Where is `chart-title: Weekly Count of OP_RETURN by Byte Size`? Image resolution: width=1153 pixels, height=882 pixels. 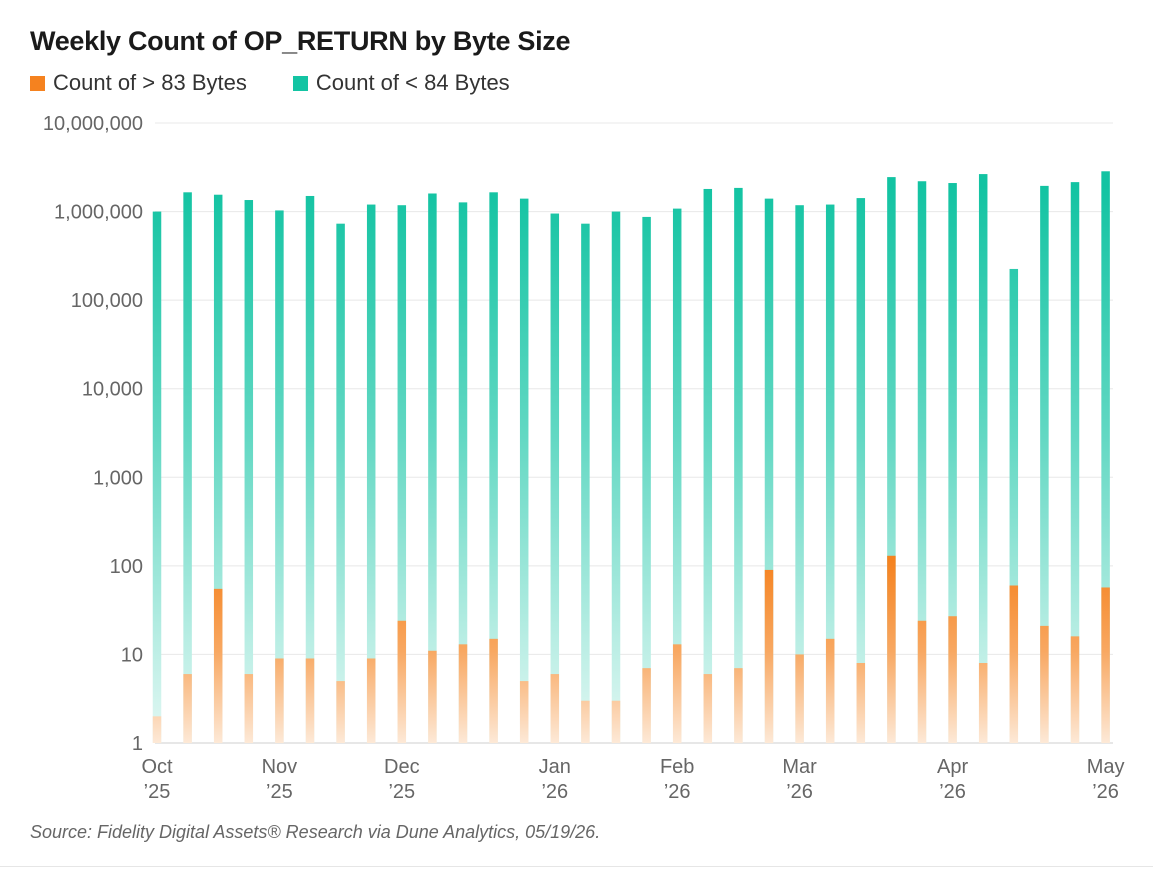
chart-title: Weekly Count of OP_RETURN by Byte Size is located at coordinates (300, 41).